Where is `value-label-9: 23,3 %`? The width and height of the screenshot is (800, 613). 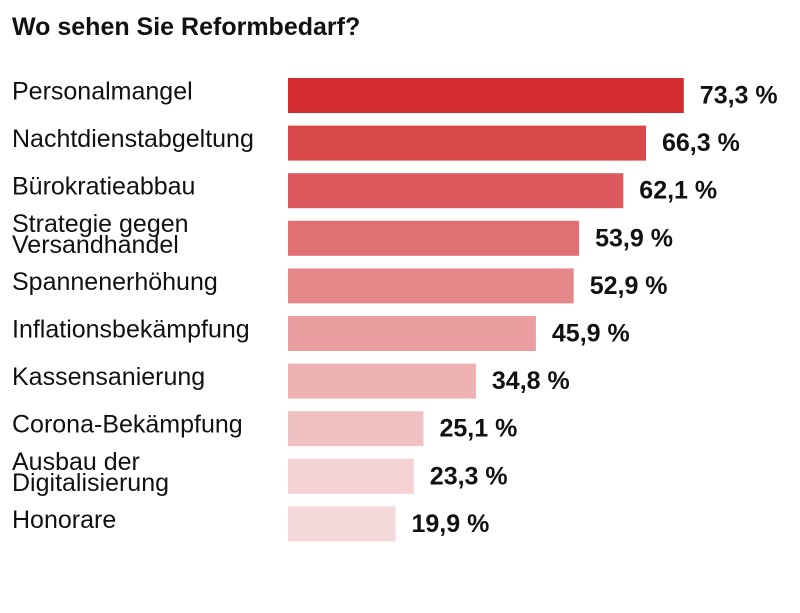
value-label-9: 23,3 % is located at coordinates (469, 476).